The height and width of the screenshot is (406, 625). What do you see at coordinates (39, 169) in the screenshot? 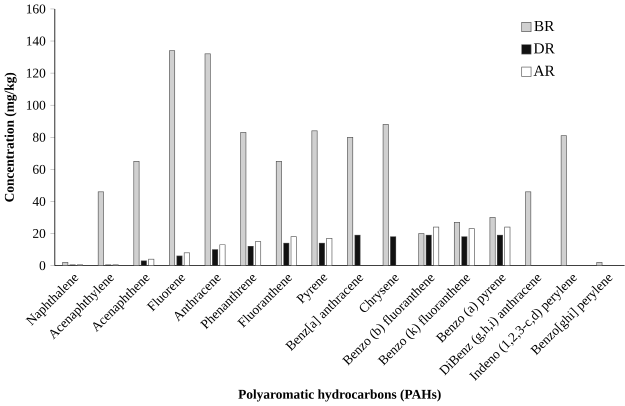
I see `y-tick-label: 60` at bounding box center [39, 169].